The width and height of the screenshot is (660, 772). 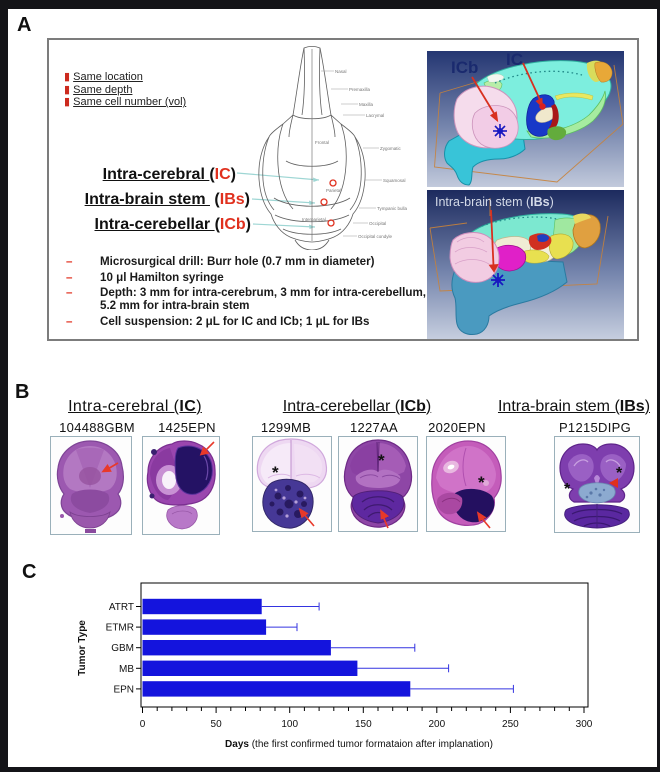 I want to click on svg-text: Zygomatic, so click(x=391, y=148).